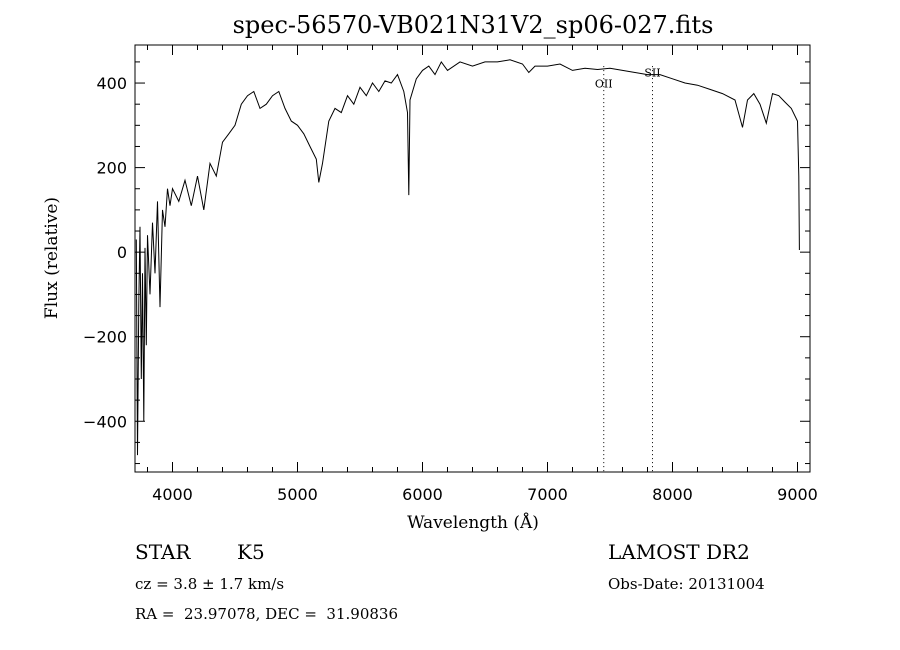  Describe the element at coordinates (267, 614) in the screenshot. I see `coordinates-info: RA = 23.97078, DEC = 31.90836` at that location.